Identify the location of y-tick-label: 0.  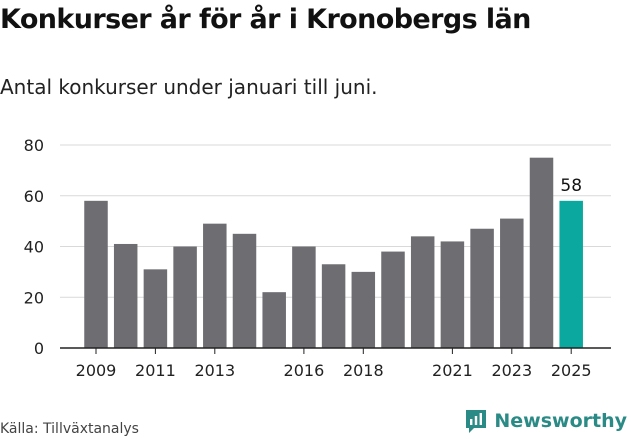
(39, 348).